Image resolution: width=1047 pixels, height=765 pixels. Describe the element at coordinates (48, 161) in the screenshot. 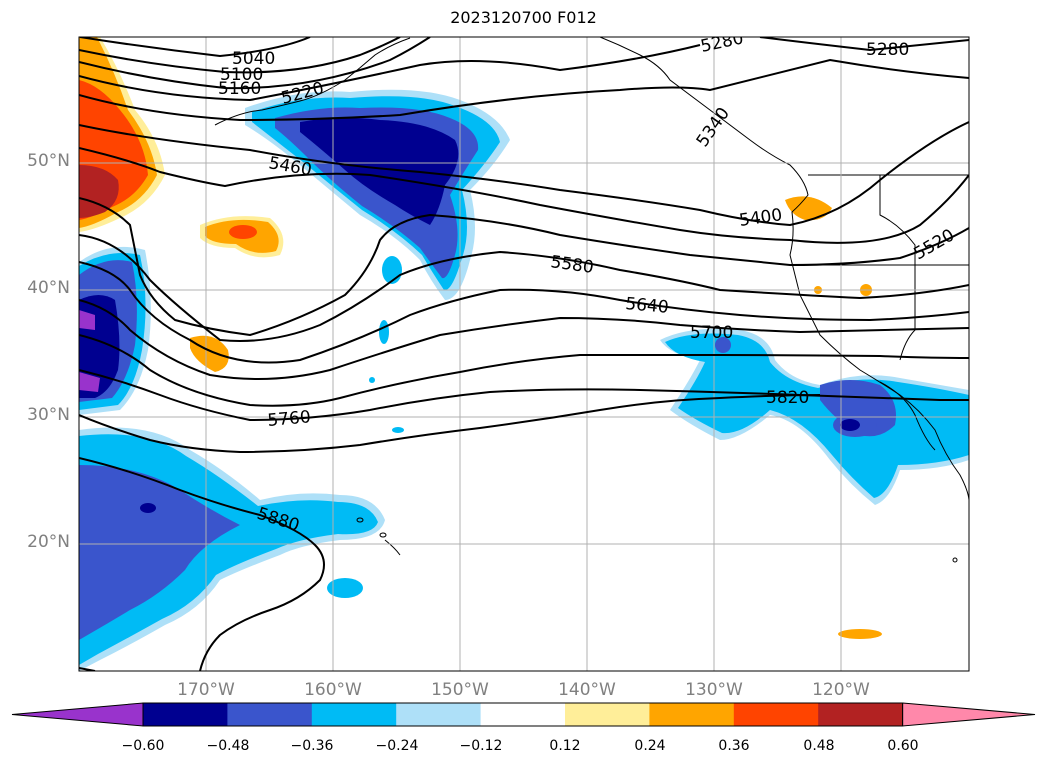

I see `lat-label: 50°N` at that location.